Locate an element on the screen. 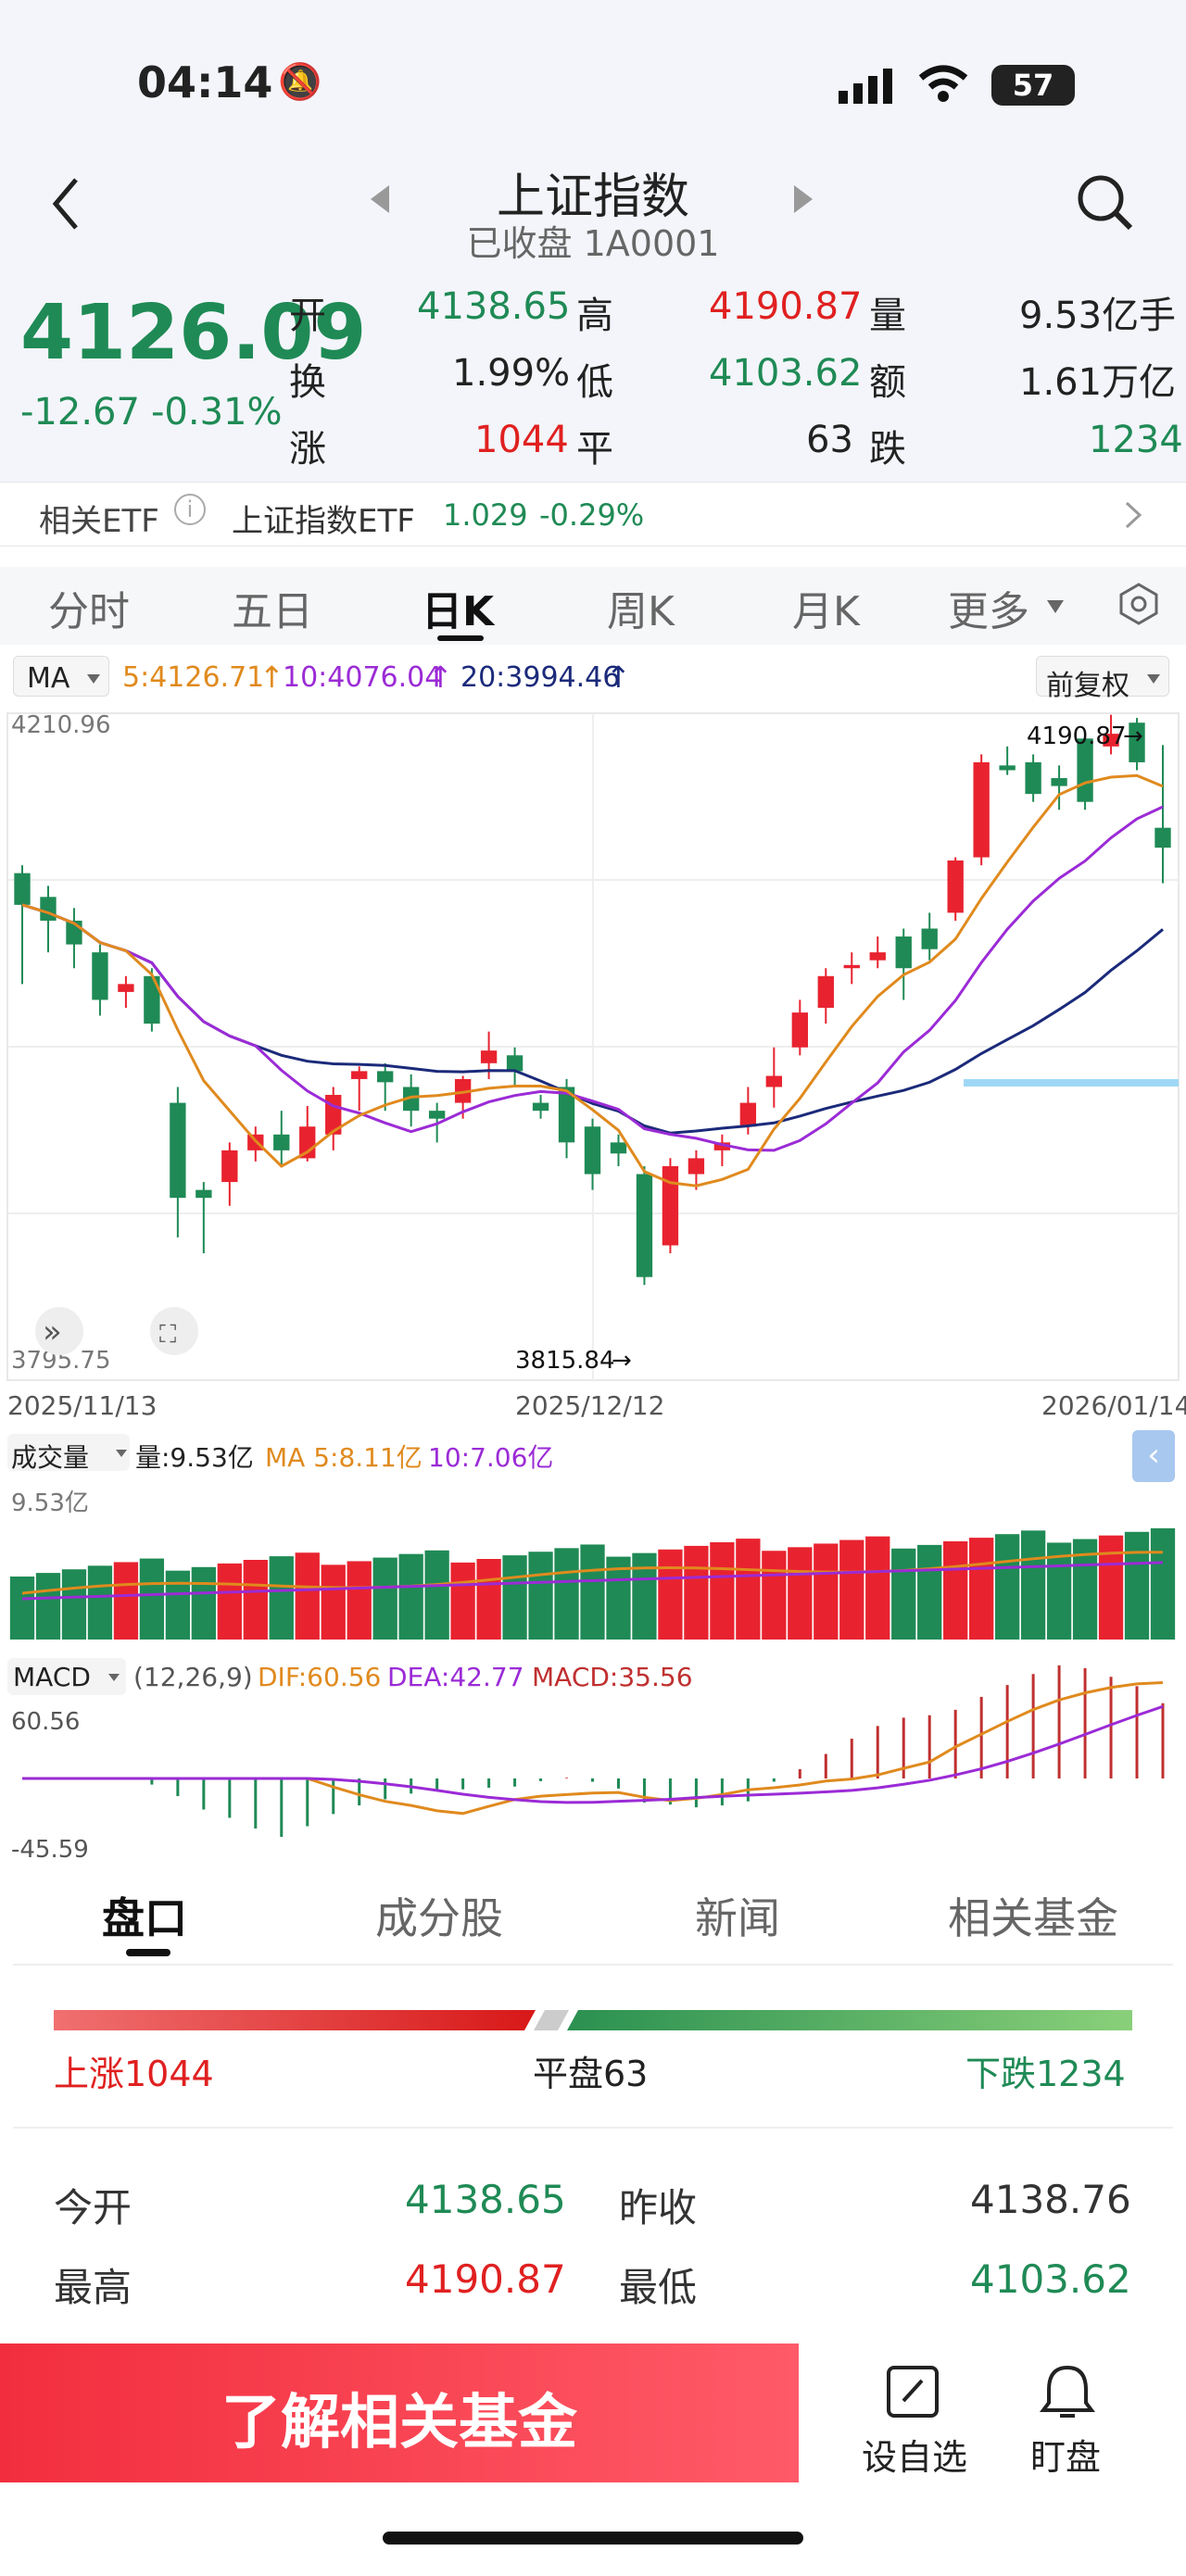 This screenshot has height=2576, width=1186. low-detail-label: 最低 is located at coordinates (658, 2287).